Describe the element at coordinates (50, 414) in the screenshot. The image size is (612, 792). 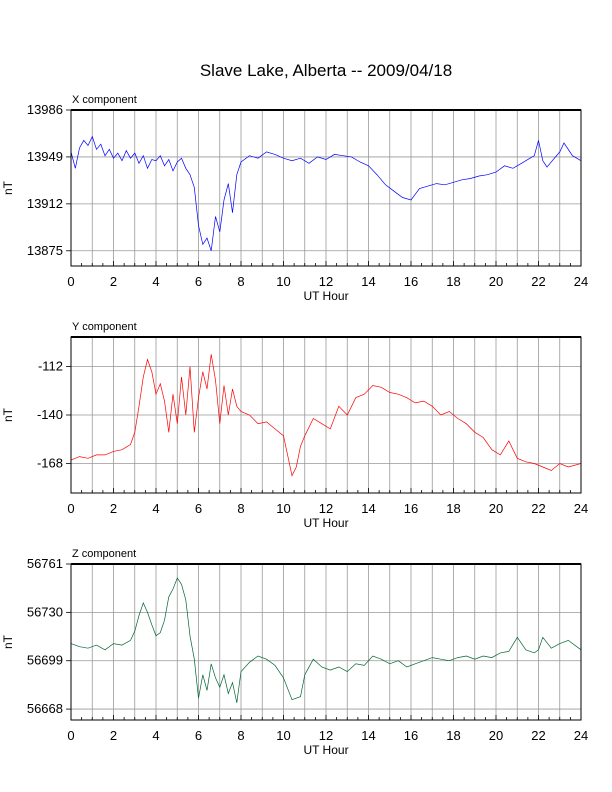
I see `y-tick-label: -140` at that location.